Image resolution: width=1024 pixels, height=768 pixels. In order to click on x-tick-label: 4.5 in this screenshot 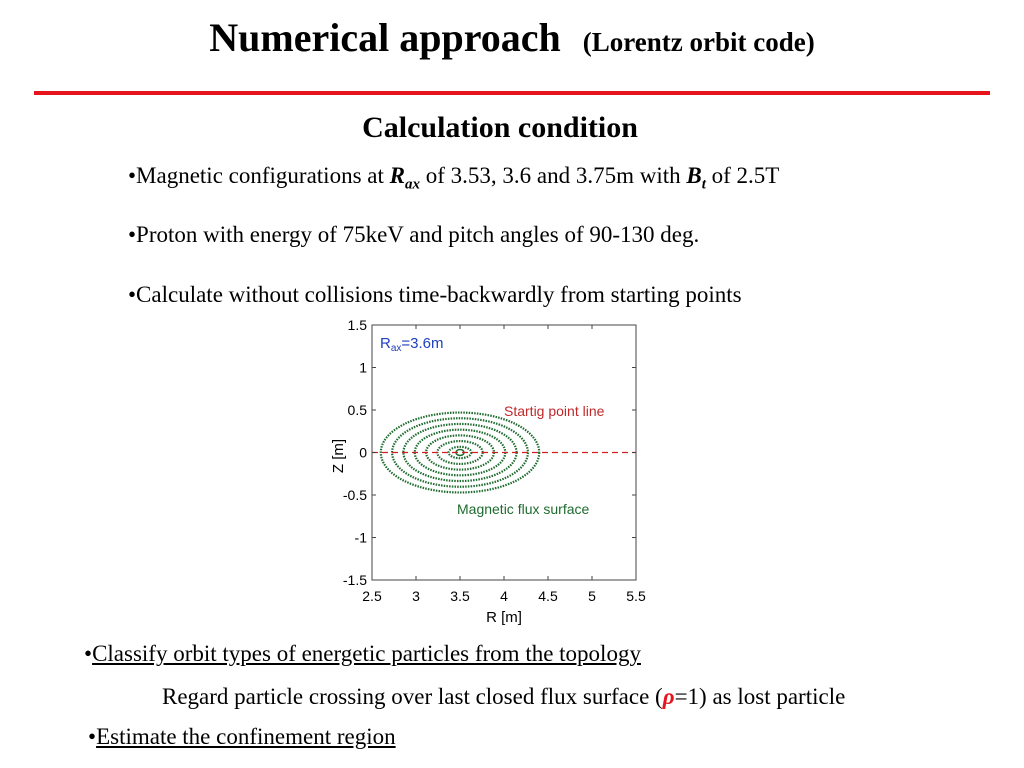, I will do `click(548, 596)`.